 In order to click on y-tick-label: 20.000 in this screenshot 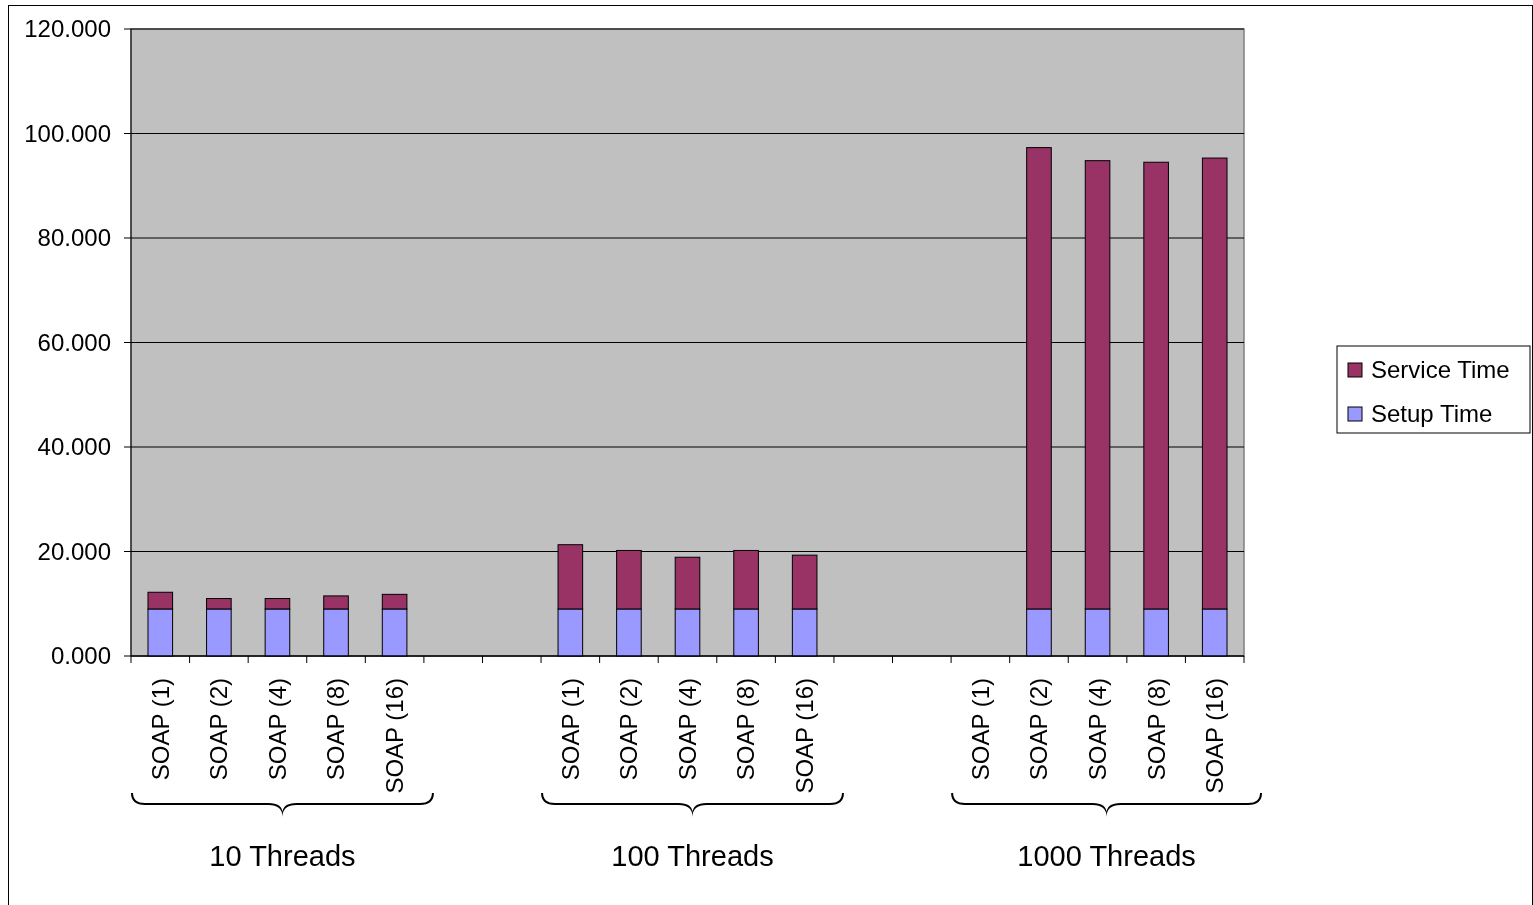, I will do `click(74, 551)`.